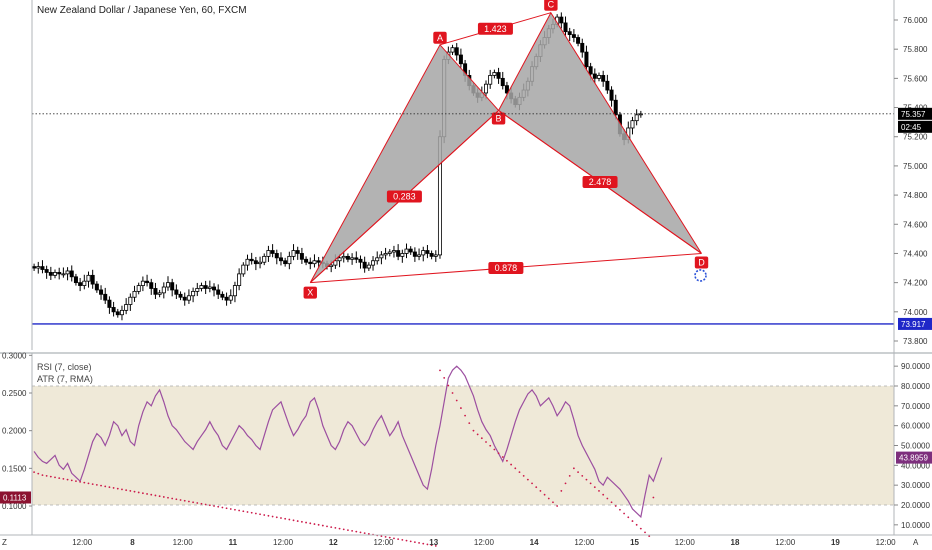 This screenshot has height=550, width=932. I want to click on price-tick-label: 75.000, so click(915, 166).